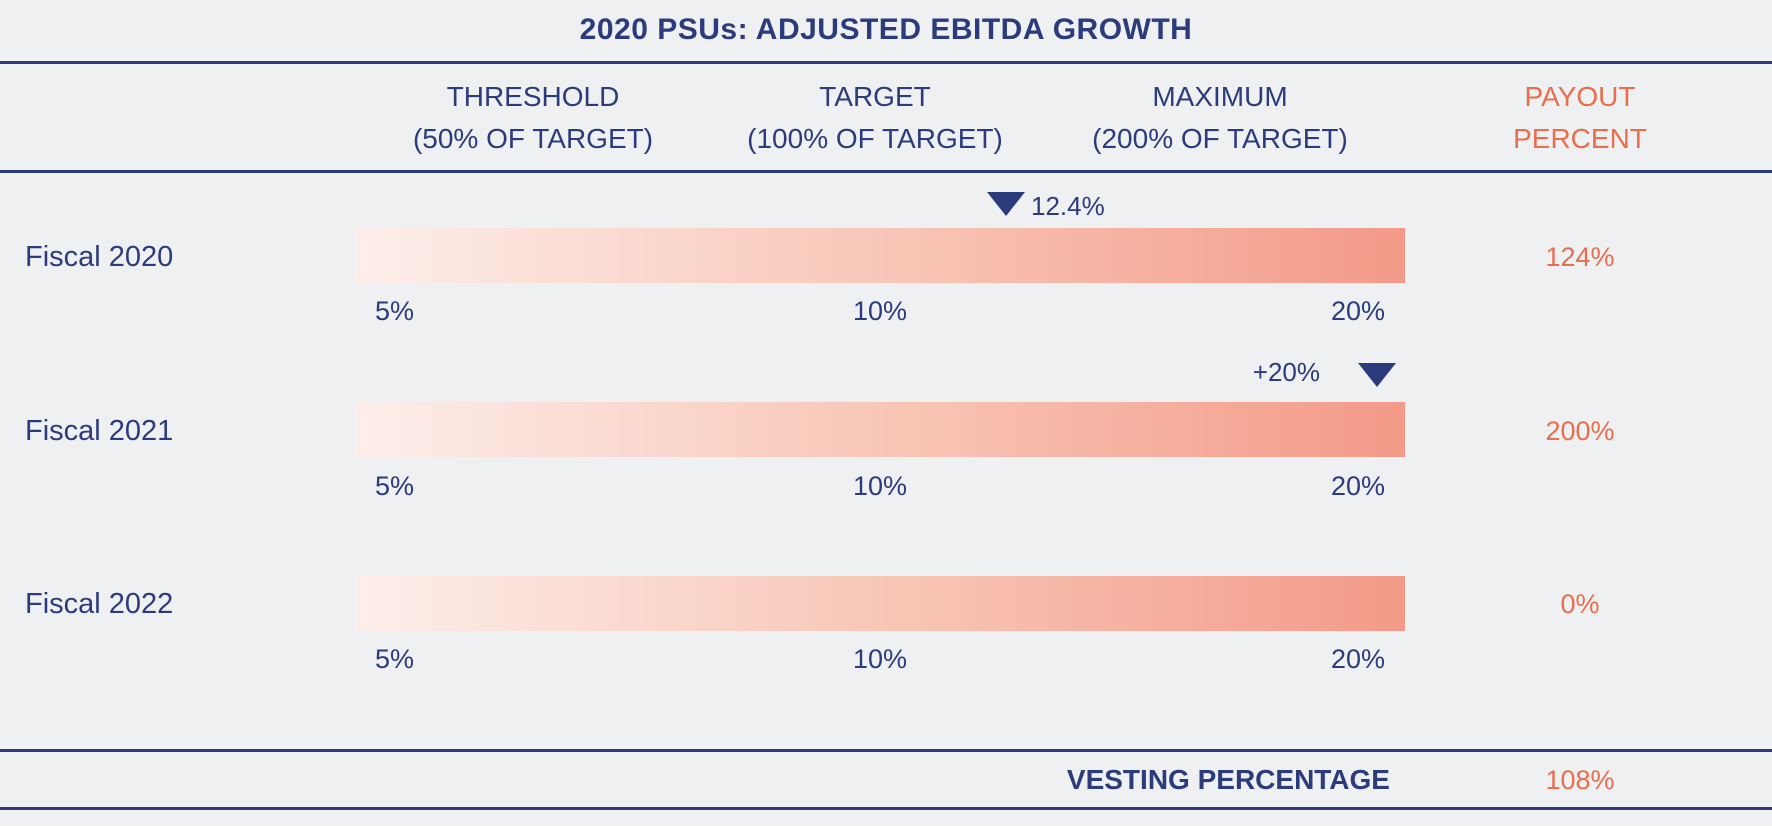 The width and height of the screenshot is (1772, 826). I want to click on target-sublabel: (100% OF TARGET), so click(875, 138).